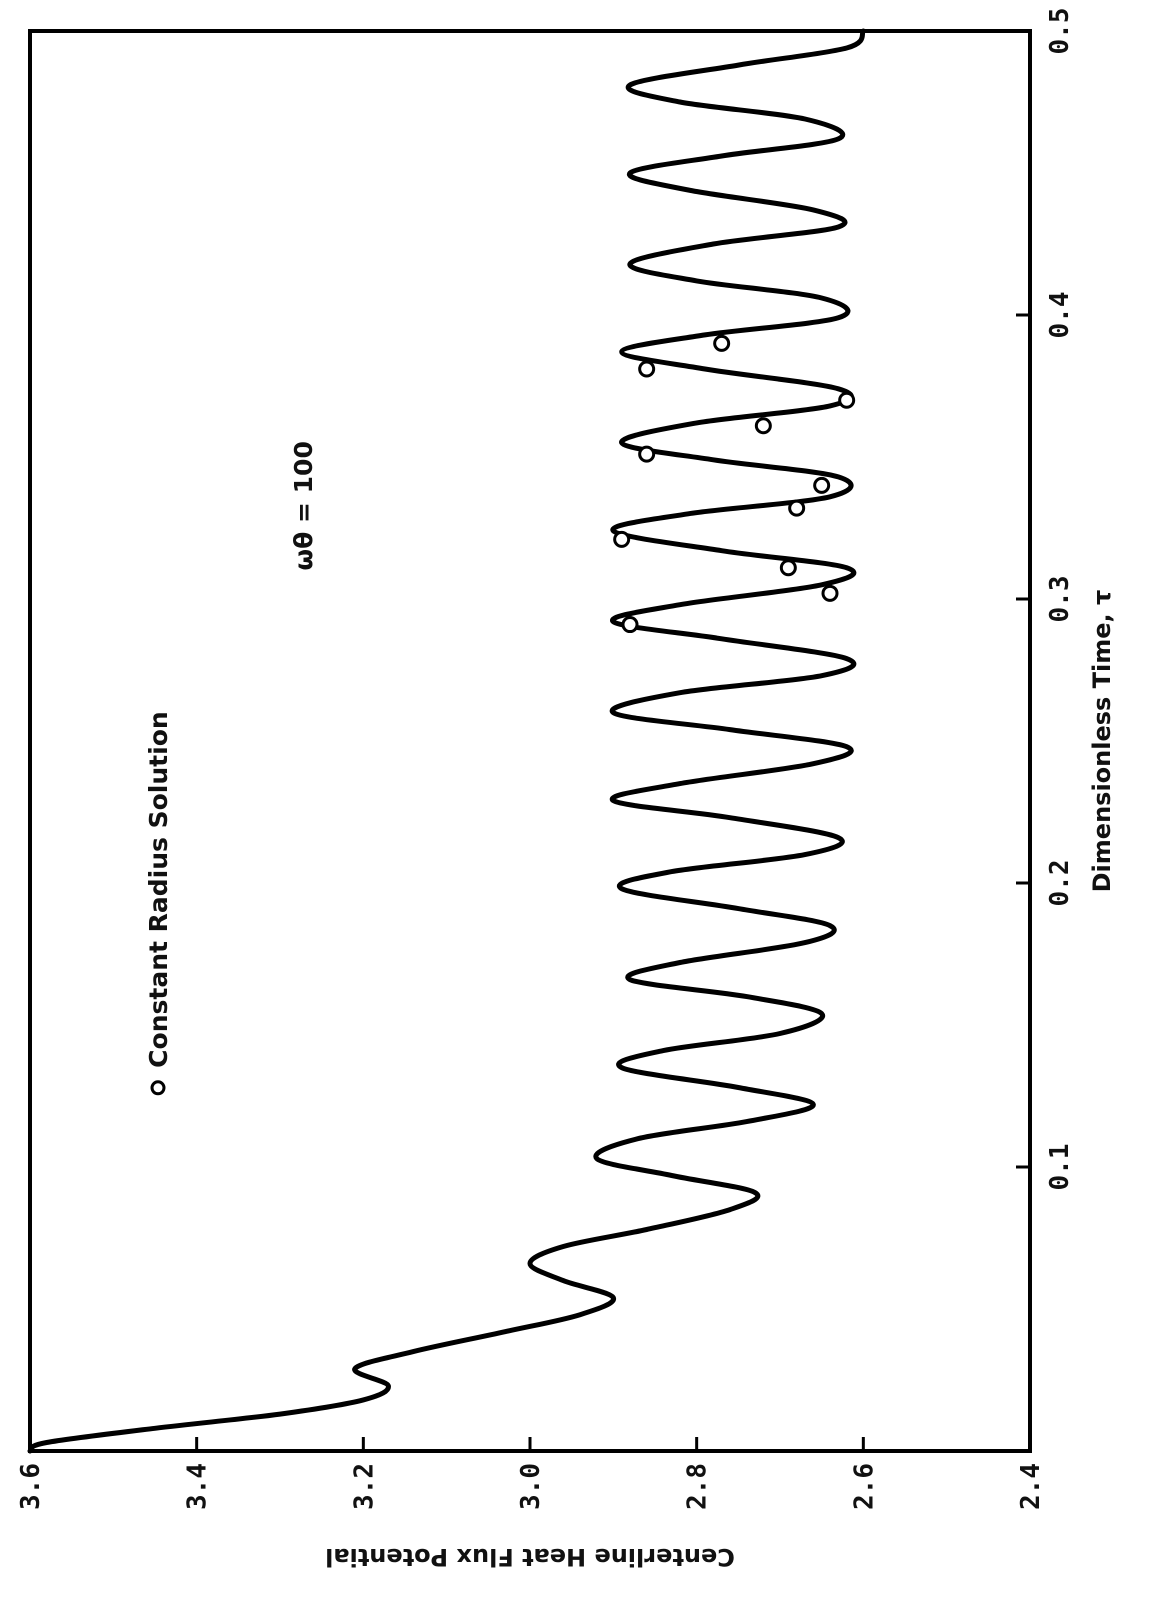 The image size is (1157, 1611). Describe the element at coordinates (31, 1486) in the screenshot. I see `y-tick-label: 3.6` at that location.